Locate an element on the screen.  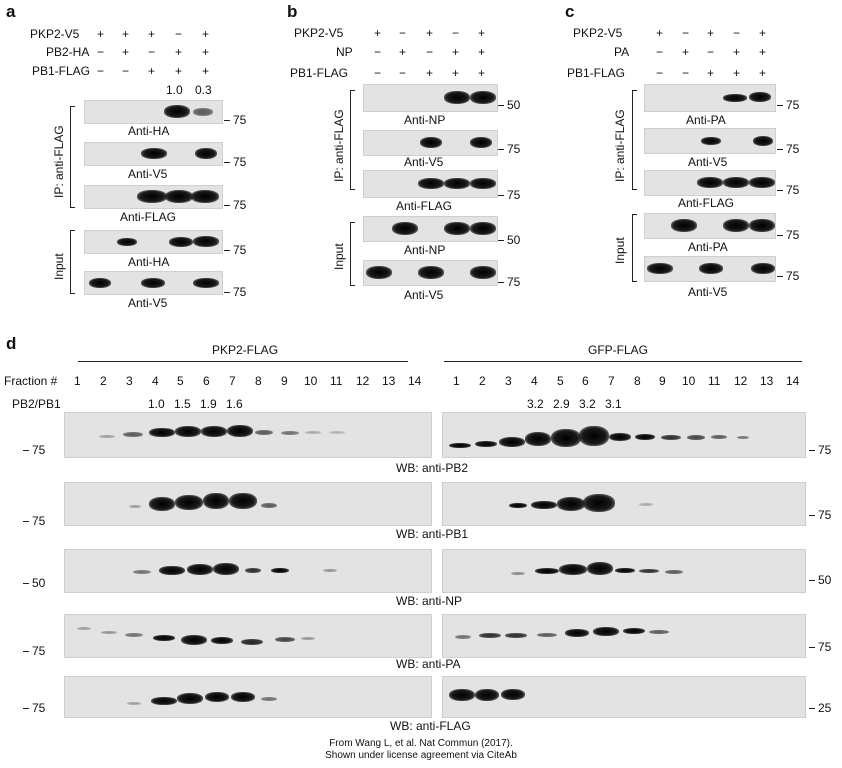
pb2-pb1-ratio: 1.0 is located at coordinates (156, 404).